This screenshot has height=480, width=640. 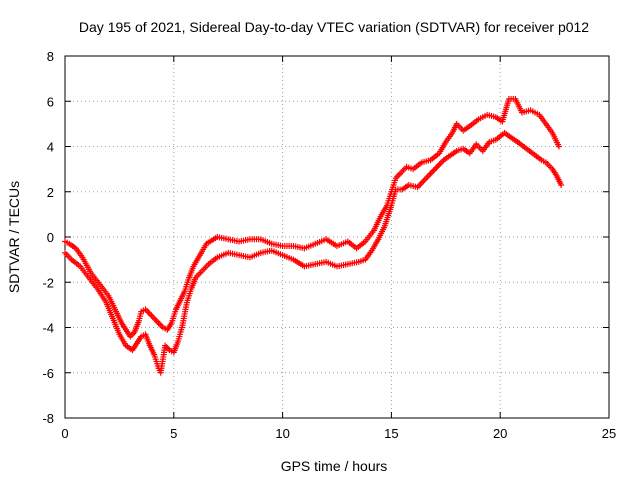 What do you see at coordinates (391, 433) in the screenshot?
I see `x-tick-label: 15` at bounding box center [391, 433].